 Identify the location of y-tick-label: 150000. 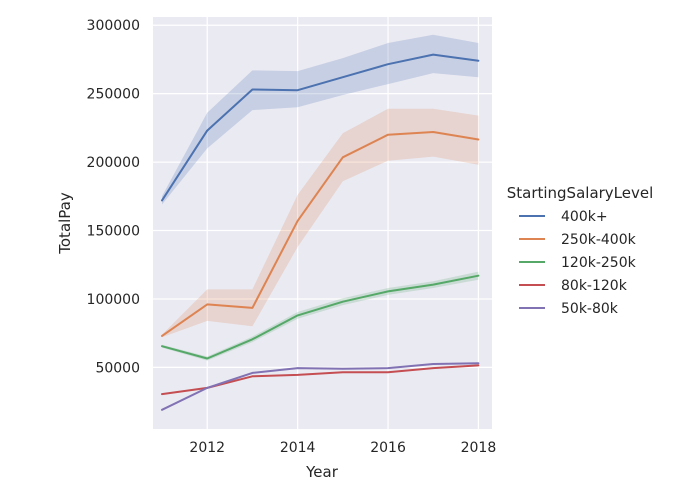
(113, 232).